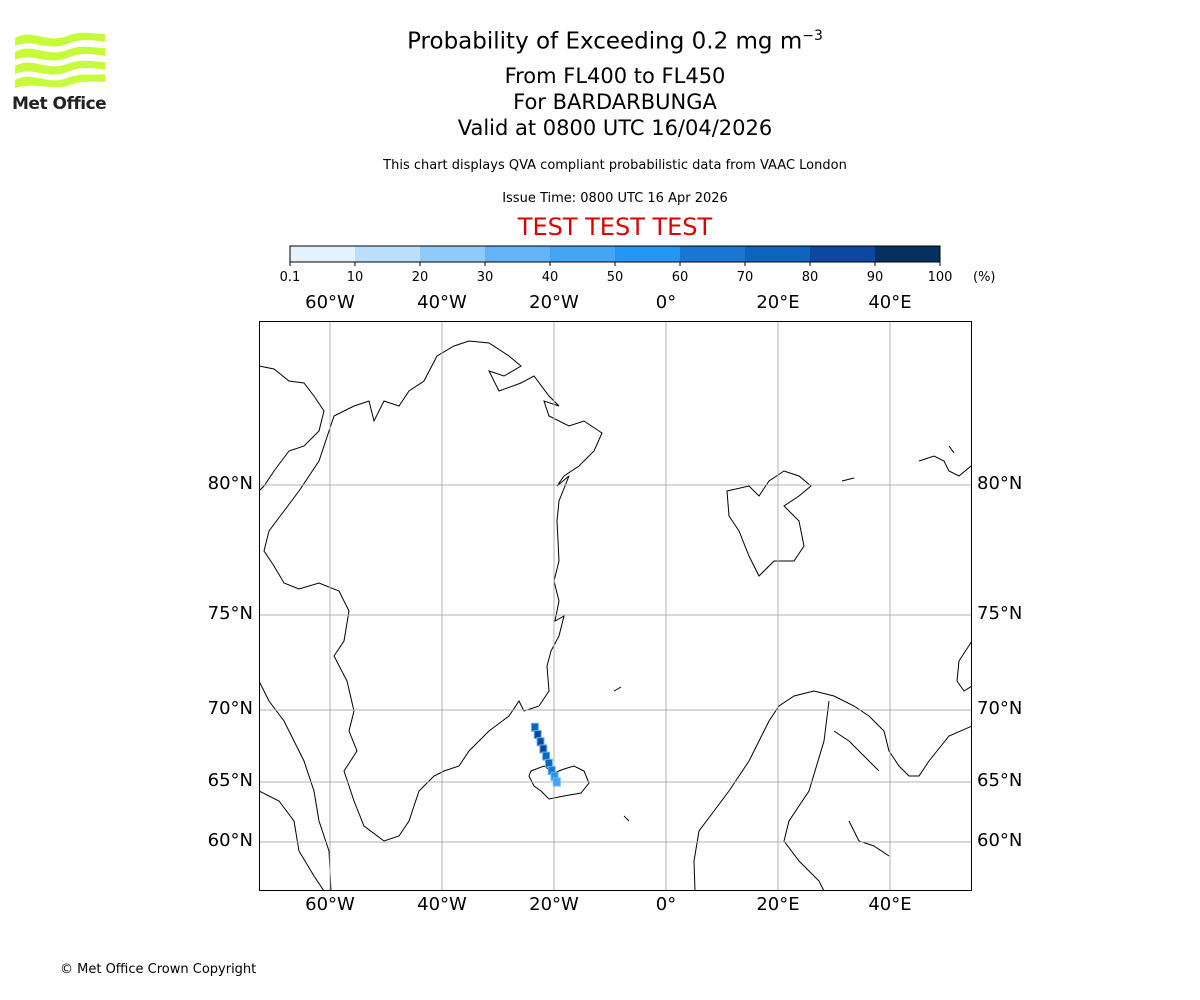 The width and height of the screenshot is (1200, 1000). What do you see at coordinates (330, 302) in the screenshot?
I see `lon-label-top: 60°W` at bounding box center [330, 302].